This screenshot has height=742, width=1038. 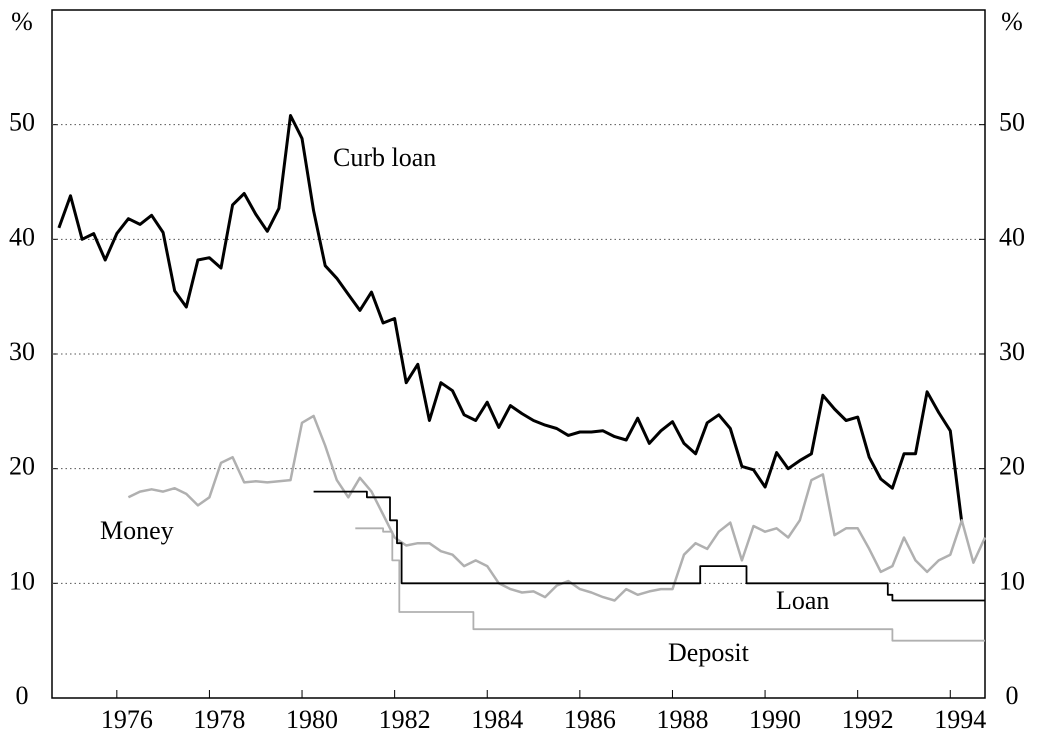 I want to click on y-tick-label: 20, so click(x=22, y=466).